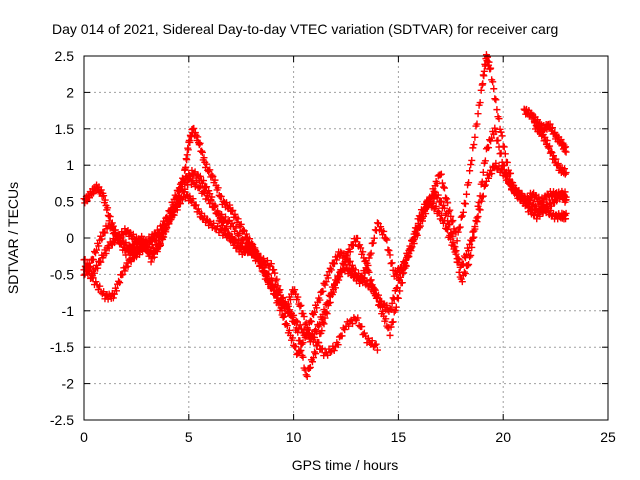  Describe the element at coordinates (65, 56) in the screenshot. I see `y-tick-label: 2.5` at that location.